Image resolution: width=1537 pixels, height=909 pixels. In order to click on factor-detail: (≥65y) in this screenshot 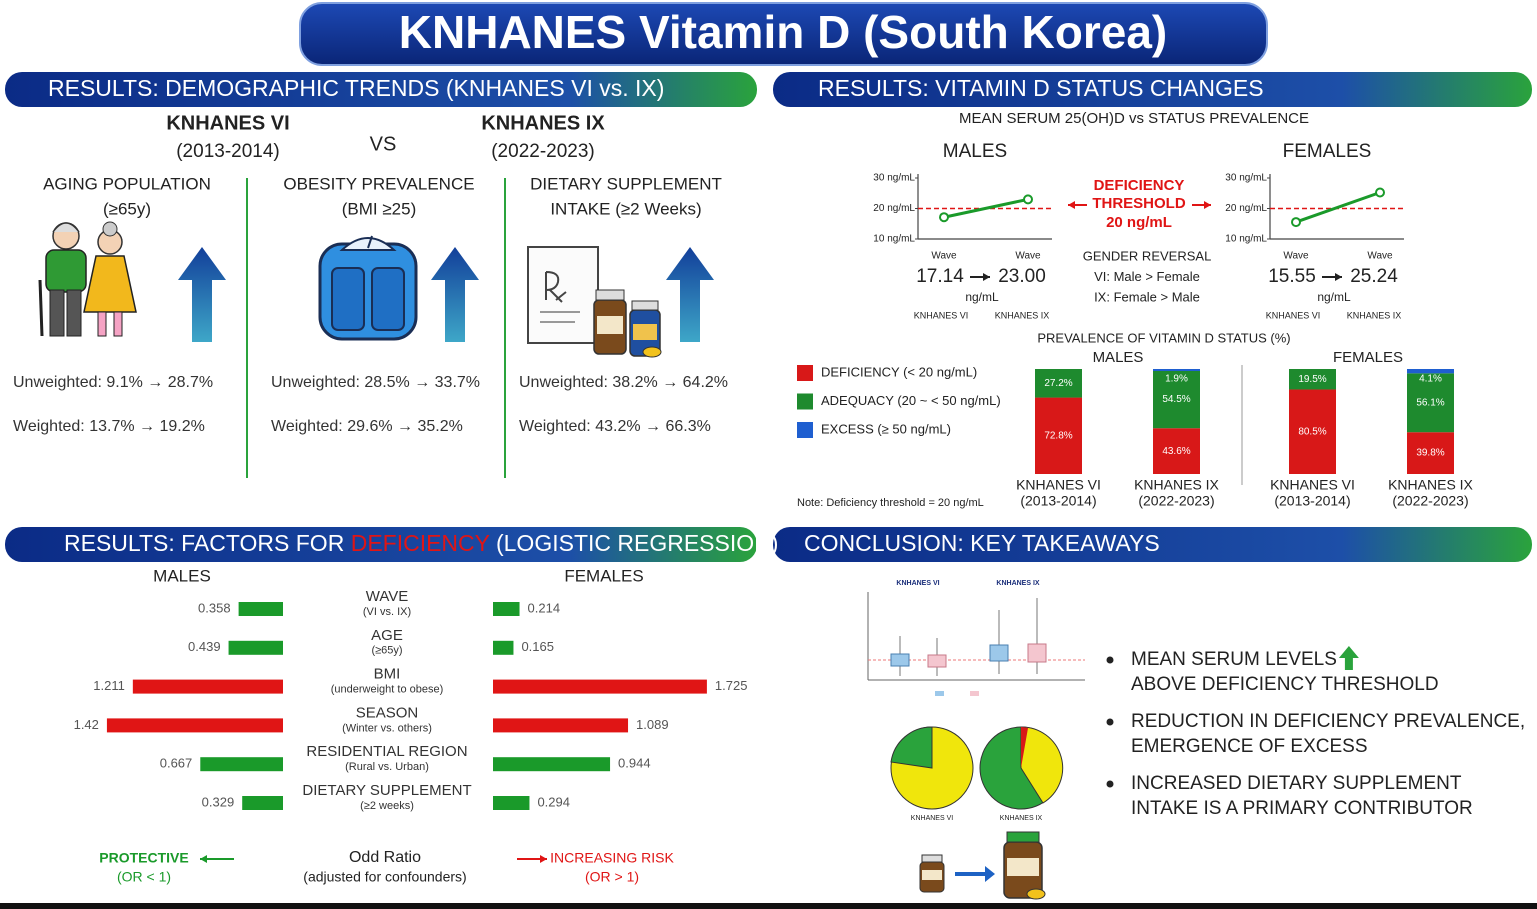, I will do `click(386, 651)`.